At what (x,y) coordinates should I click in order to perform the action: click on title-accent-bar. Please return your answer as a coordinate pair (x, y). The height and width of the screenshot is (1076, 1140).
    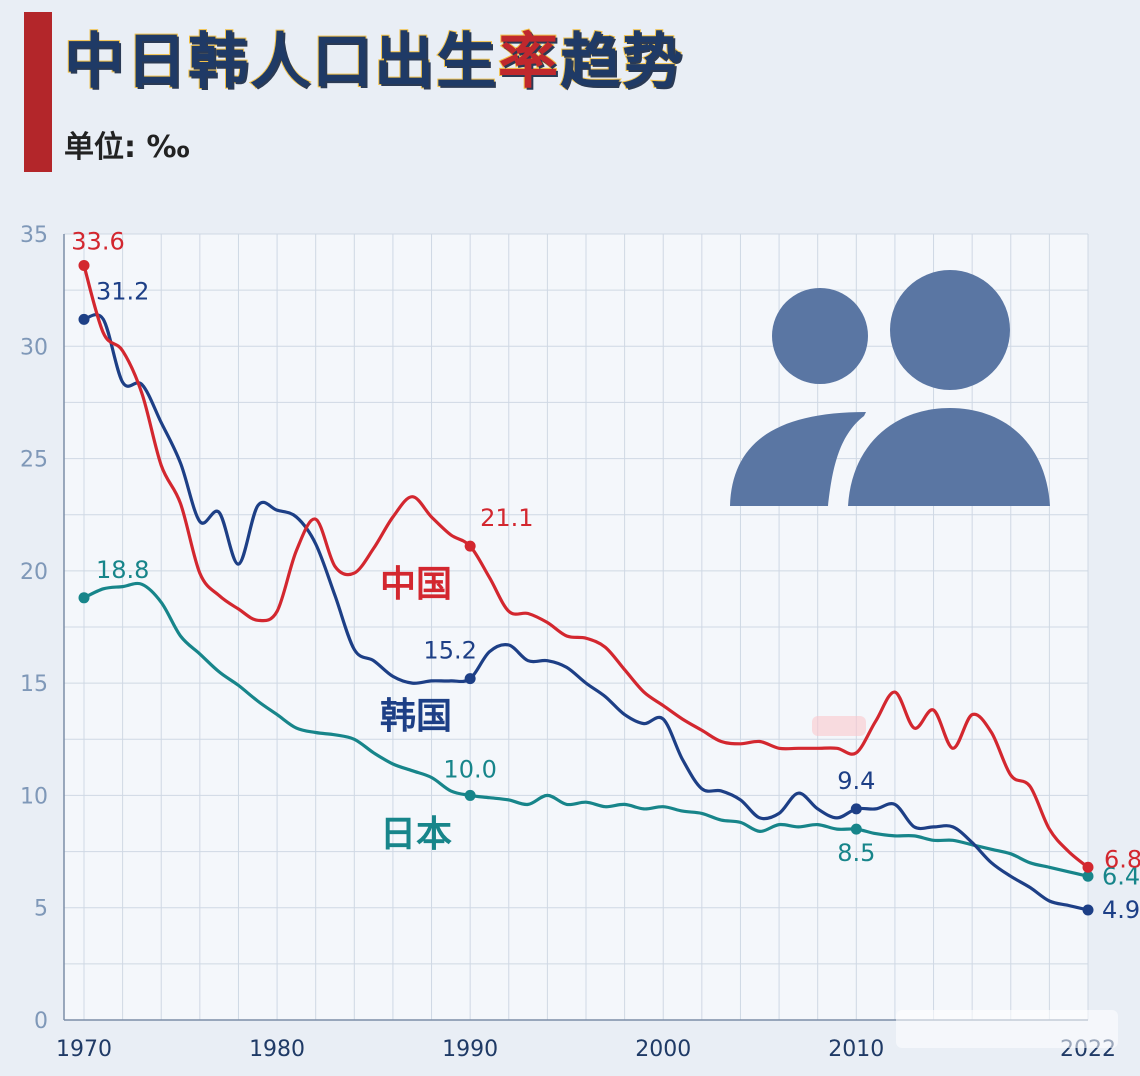
    Looking at the image, I should click on (38, 92).